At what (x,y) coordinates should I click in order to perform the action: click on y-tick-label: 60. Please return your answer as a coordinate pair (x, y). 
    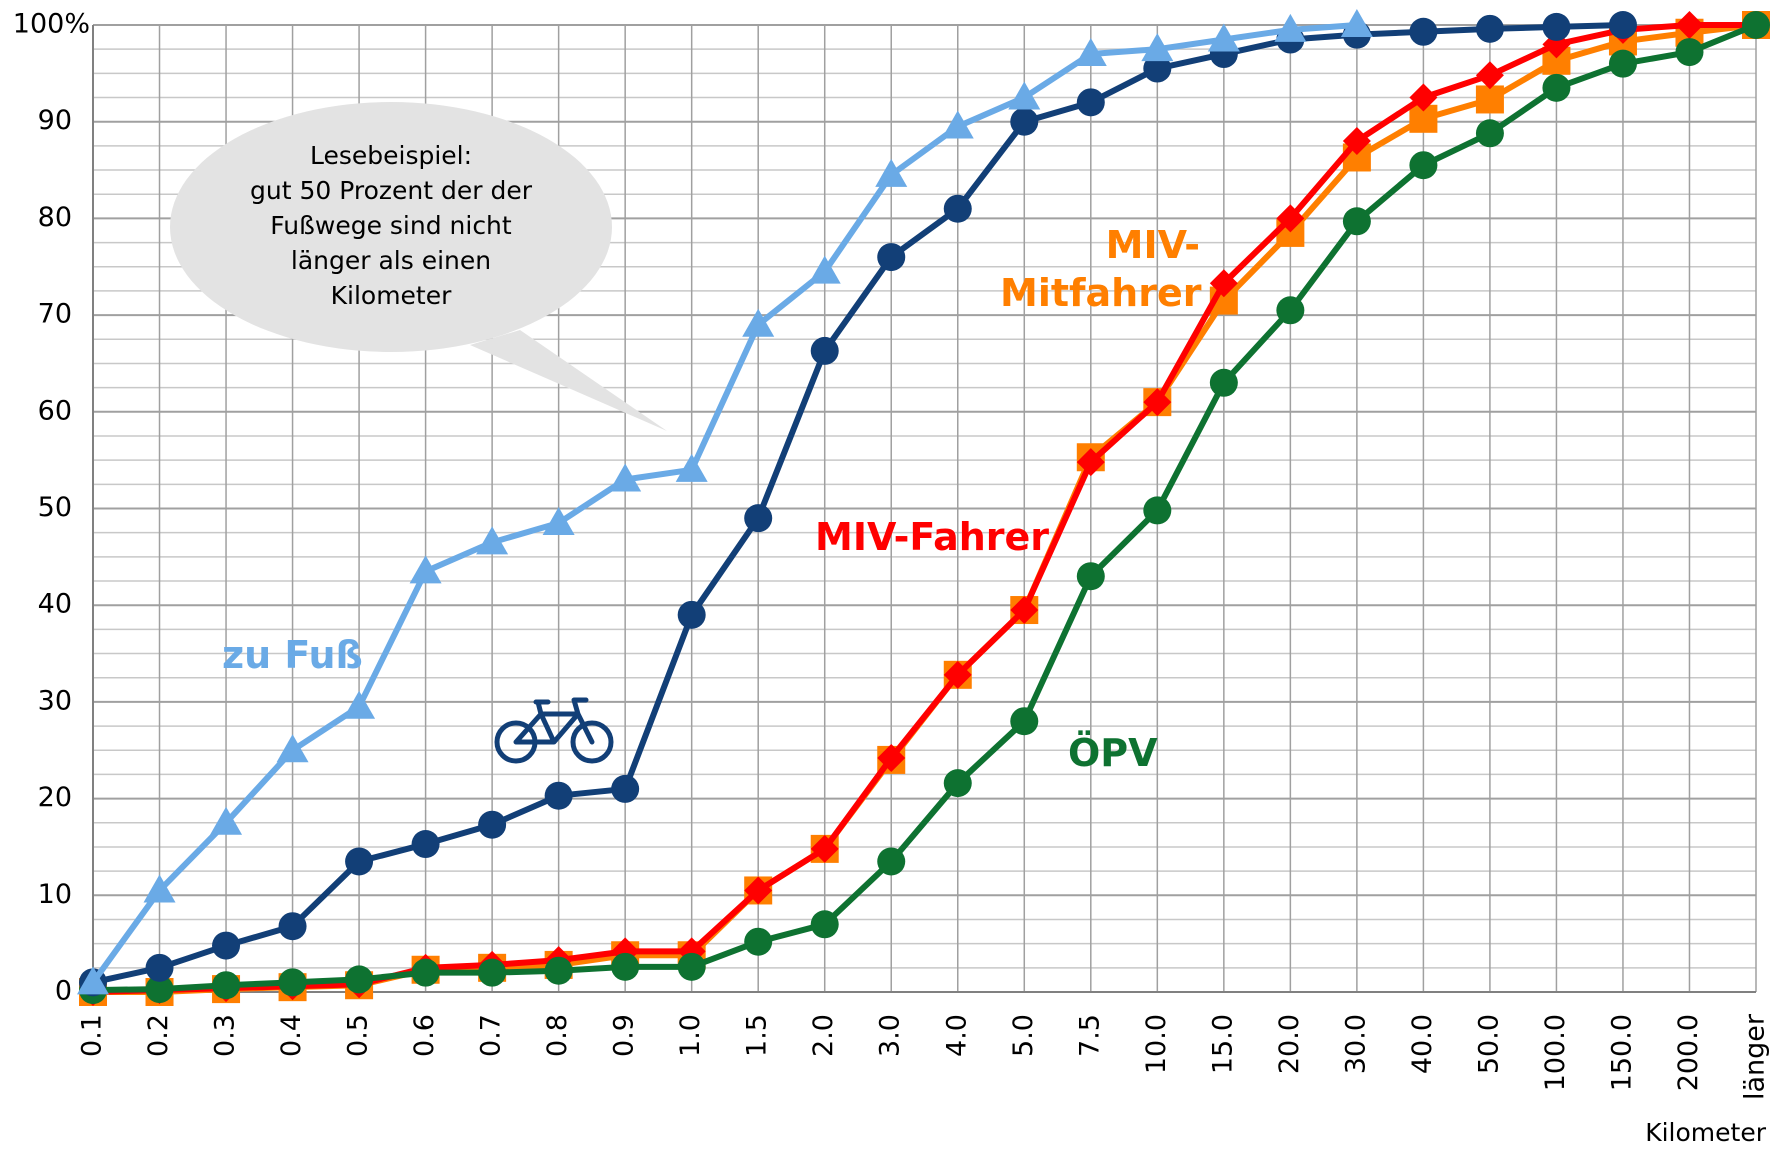
    Looking at the image, I should click on (55, 410).